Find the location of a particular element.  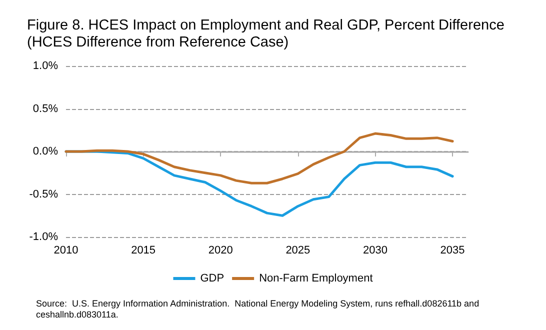

y-tick-label: -0.5% is located at coordinates (43, 194).